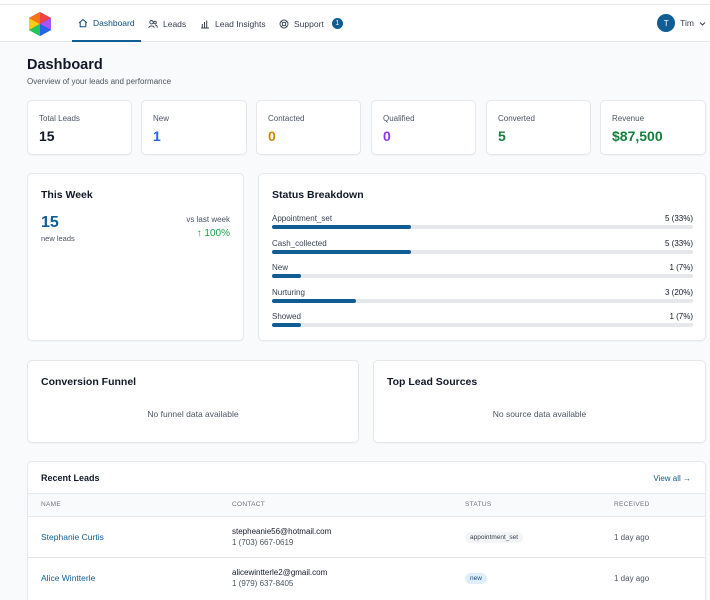  I want to click on stat-card-new: New 1, so click(194, 127).